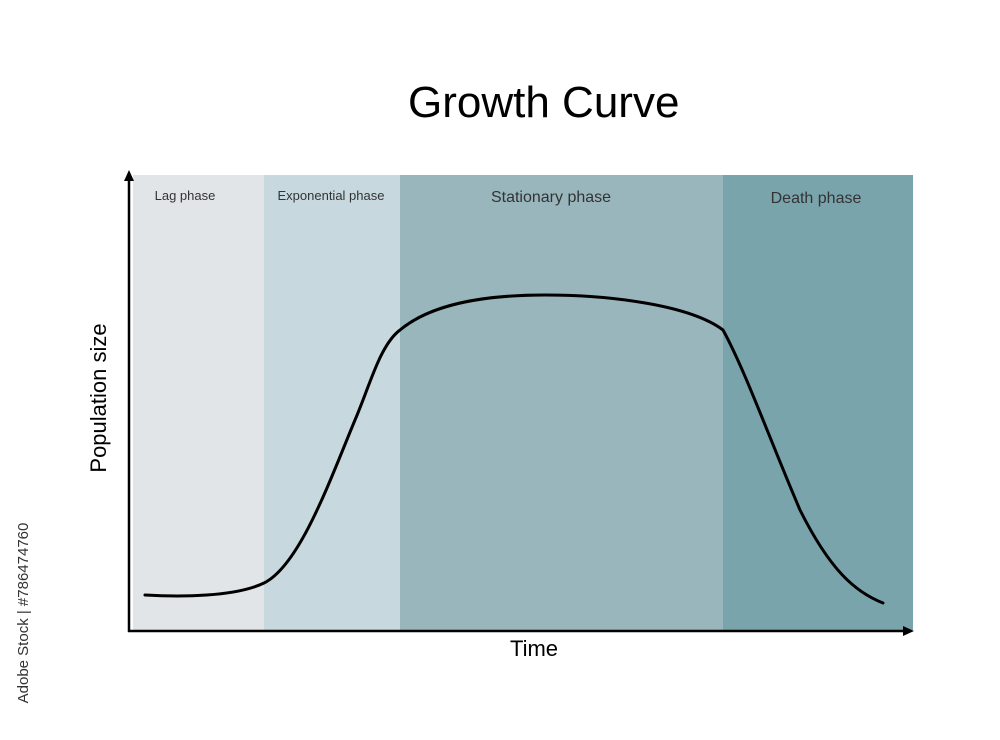 Image resolution: width=1000 pixels, height=740 pixels. I want to click on stationary-phase-label: Stationary phase, so click(551, 197).